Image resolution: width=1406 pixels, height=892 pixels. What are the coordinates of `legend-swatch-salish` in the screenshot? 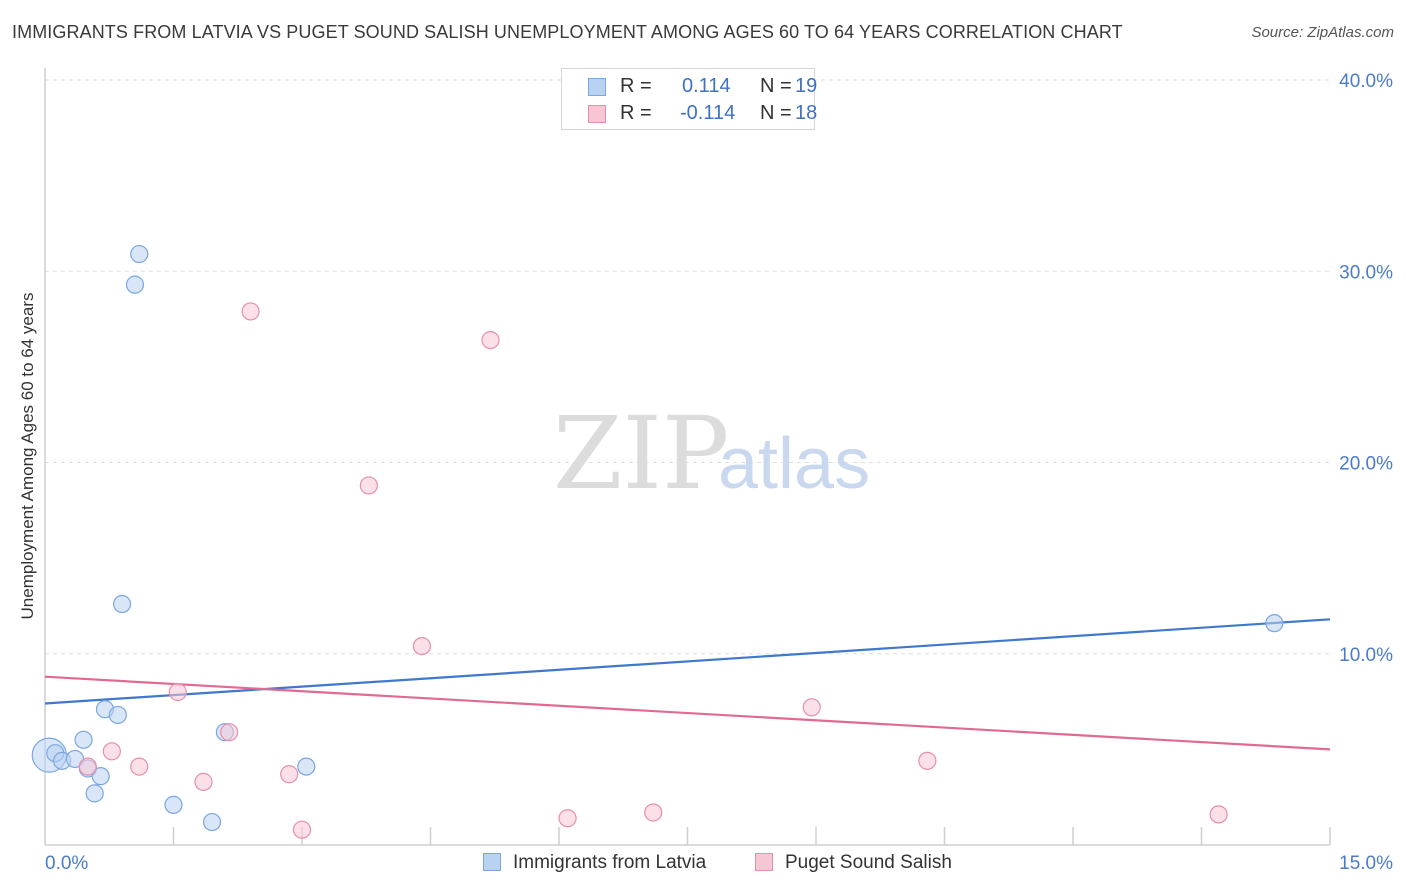 It's located at (597, 114).